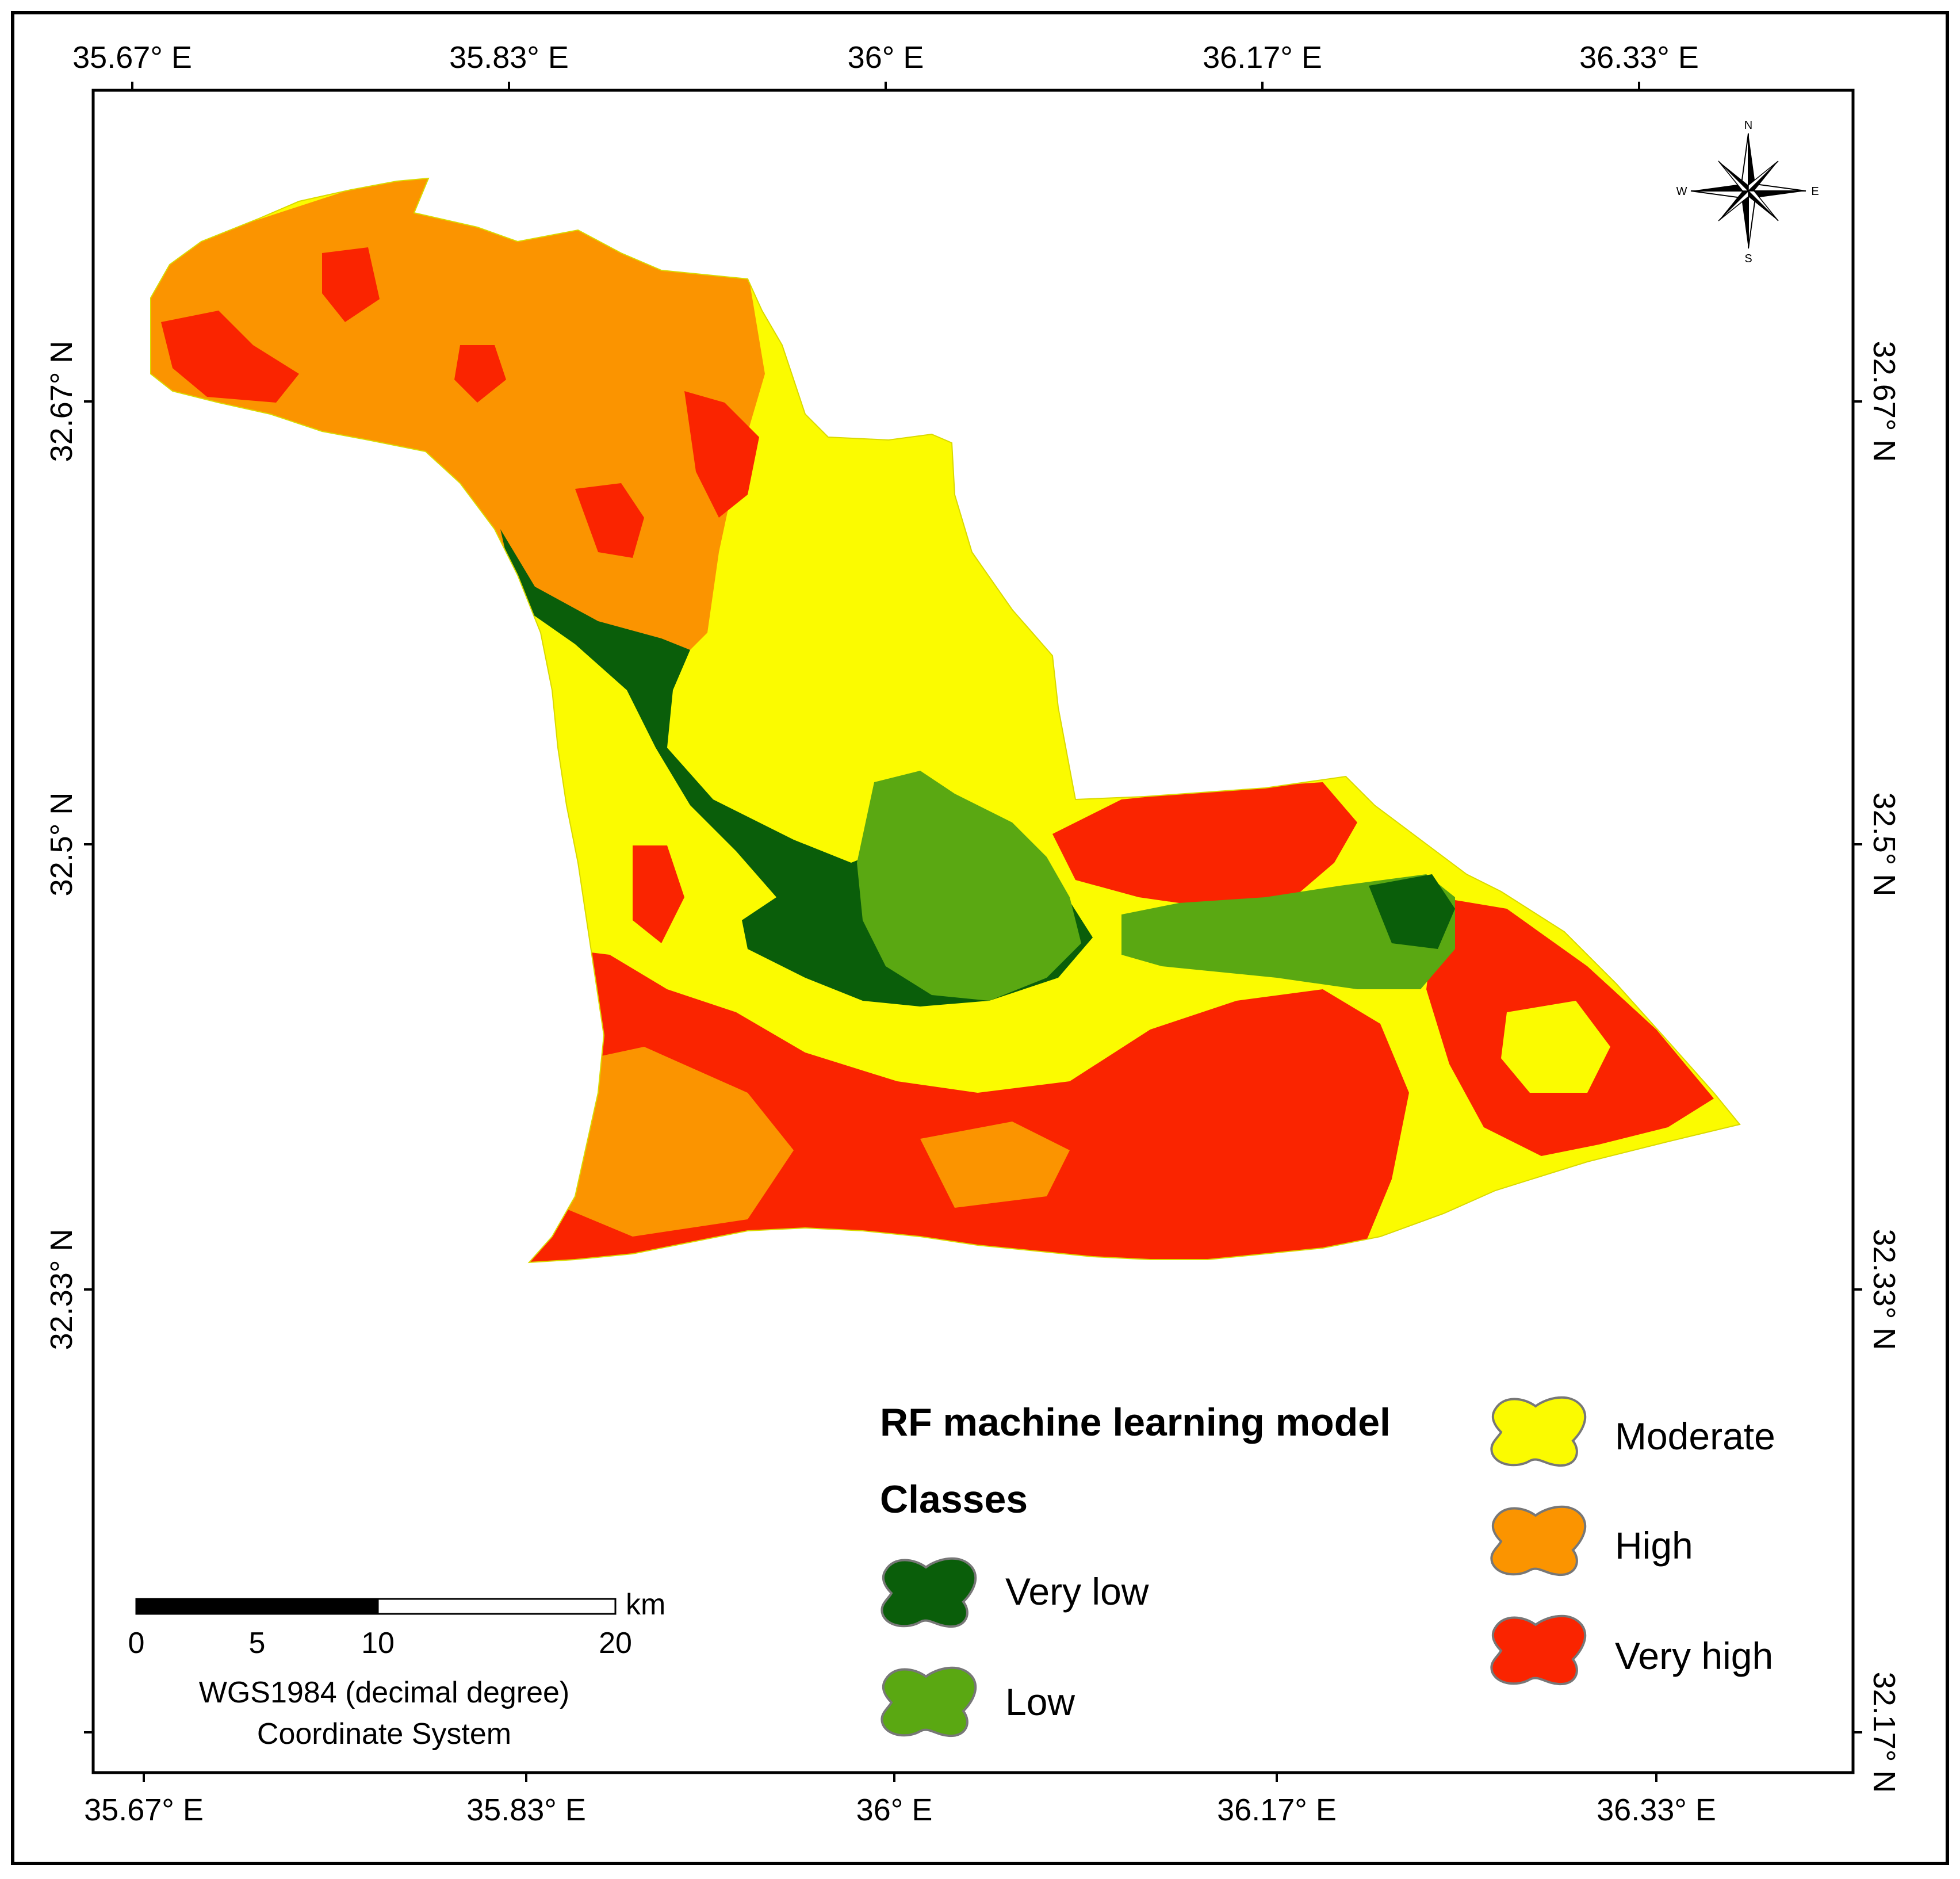 The height and width of the screenshot is (1879, 1960). What do you see at coordinates (1262, 57) in the screenshot?
I see `top-tick-label: 36.17° E` at bounding box center [1262, 57].